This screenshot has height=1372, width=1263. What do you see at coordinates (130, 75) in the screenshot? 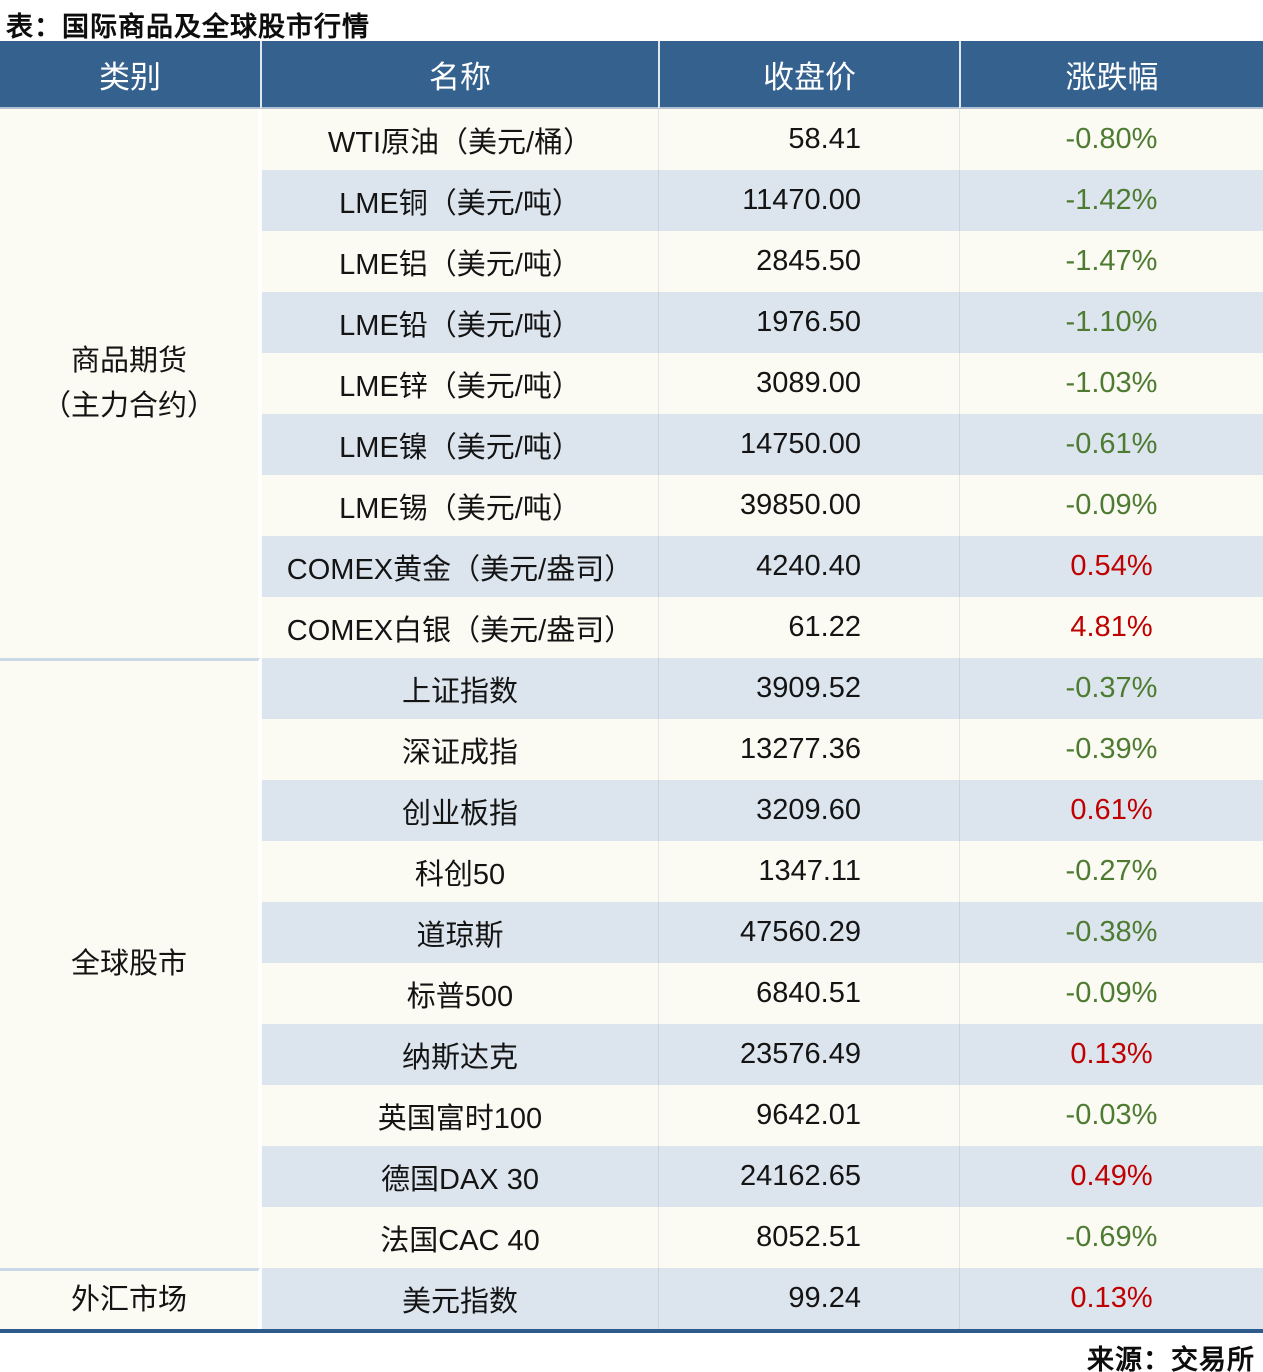
I see `header-category: 类别` at bounding box center [130, 75].